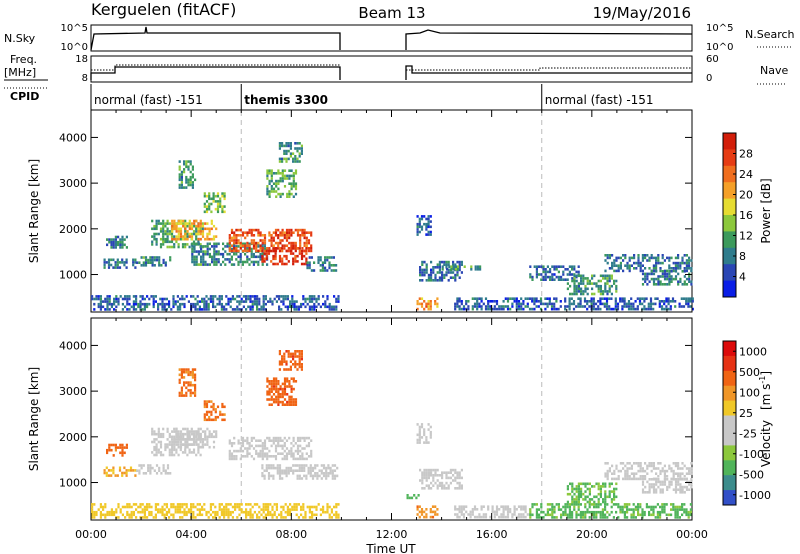 The height and width of the screenshot is (554, 800). I want to click on y-tick-label: 4000, so click(73, 137).